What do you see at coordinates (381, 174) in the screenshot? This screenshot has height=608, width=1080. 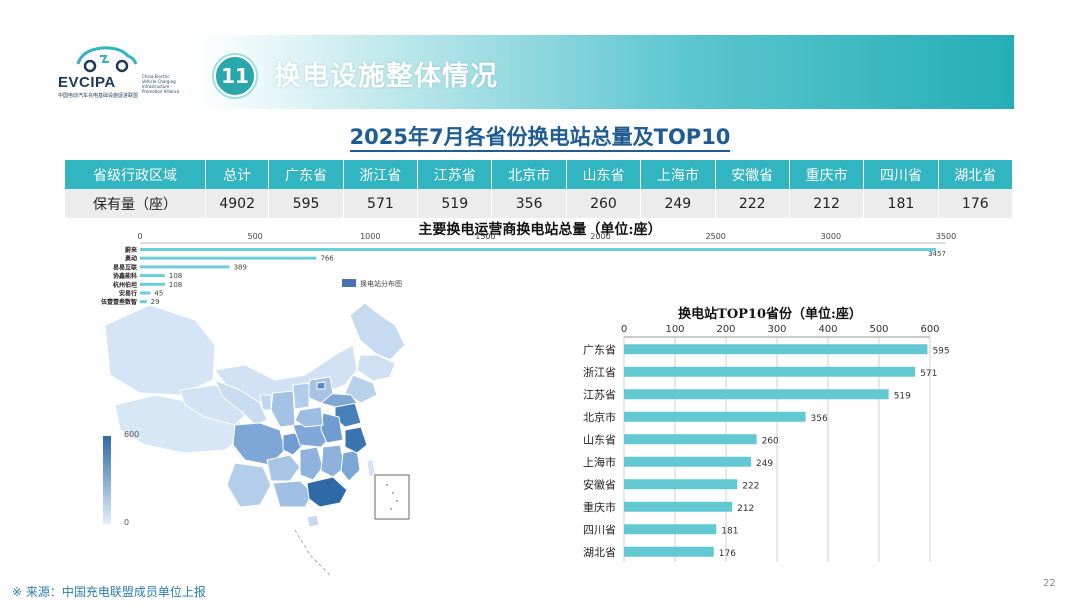 I see `table-header-cell: 浙江省` at bounding box center [381, 174].